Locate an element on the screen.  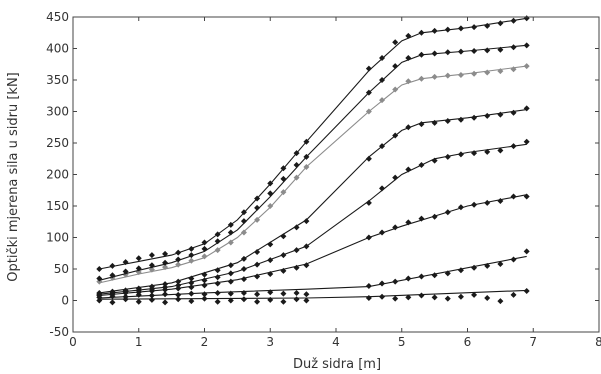
x-tick-label: 1 is located at coordinates (139, 342).